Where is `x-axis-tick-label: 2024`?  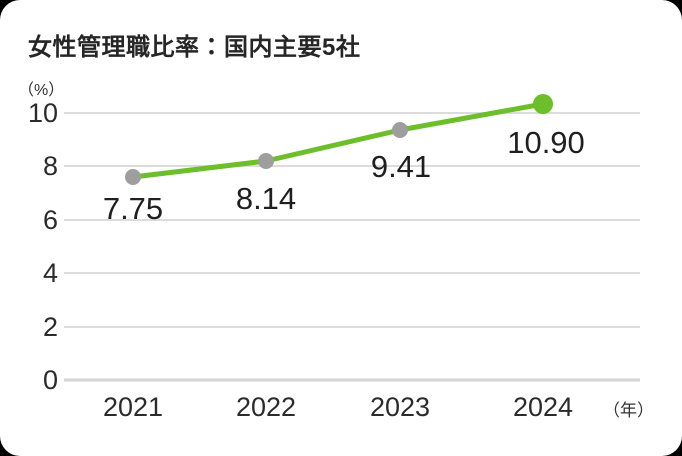
x-axis-tick-label: 2024 is located at coordinates (543, 407).